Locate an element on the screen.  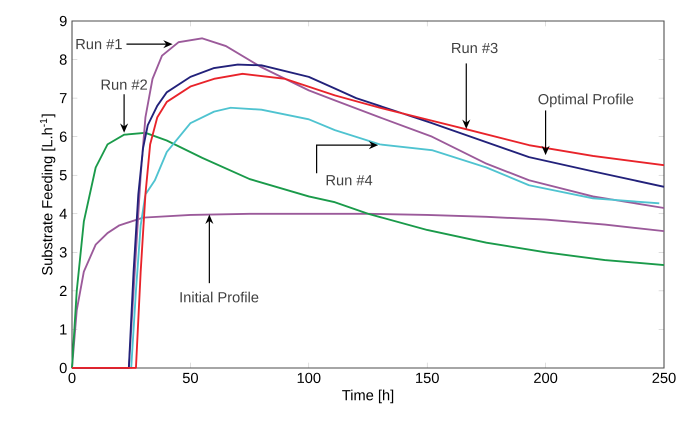
annotation: Run #2 is located at coordinates (124, 84).